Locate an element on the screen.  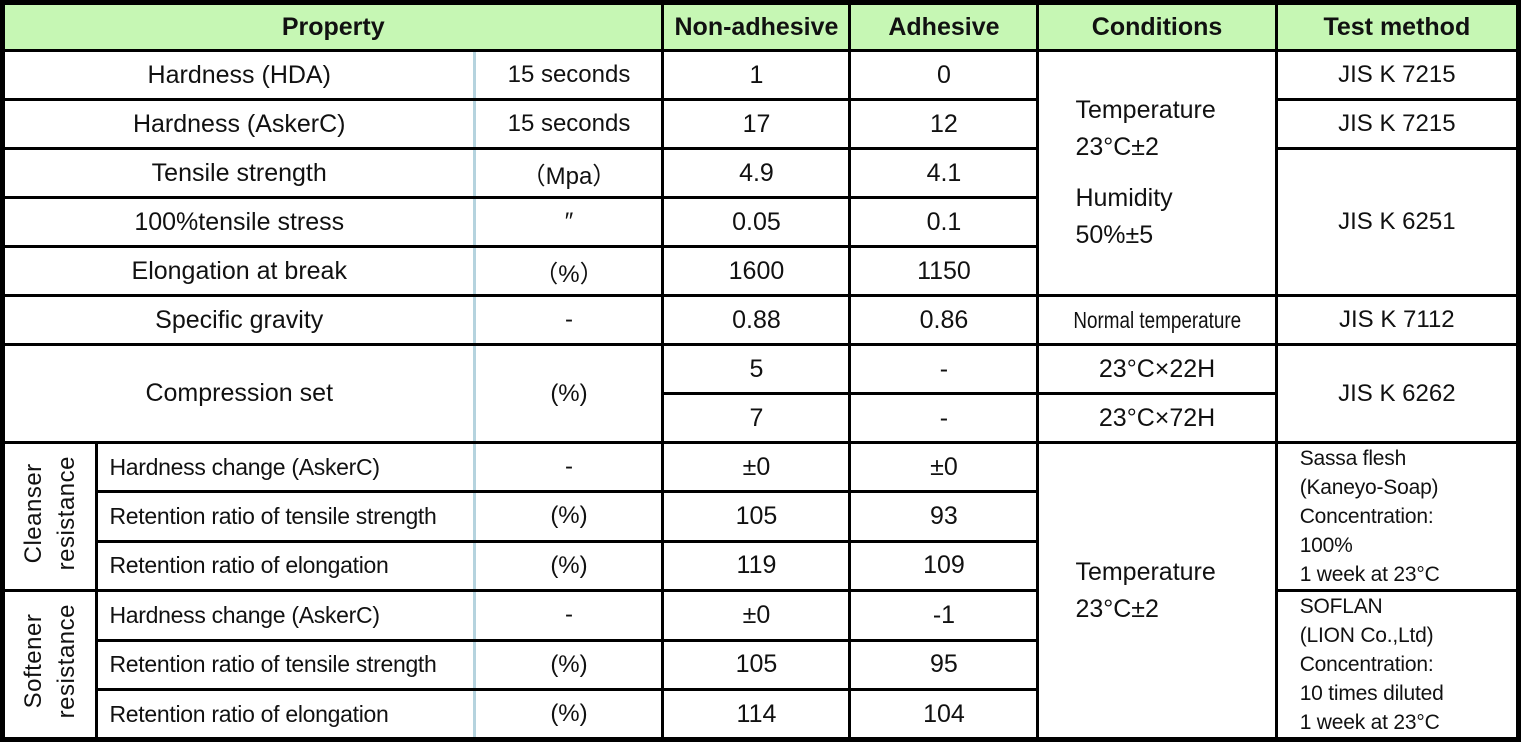
header-adhesive: Adhesive is located at coordinates (944, 26).